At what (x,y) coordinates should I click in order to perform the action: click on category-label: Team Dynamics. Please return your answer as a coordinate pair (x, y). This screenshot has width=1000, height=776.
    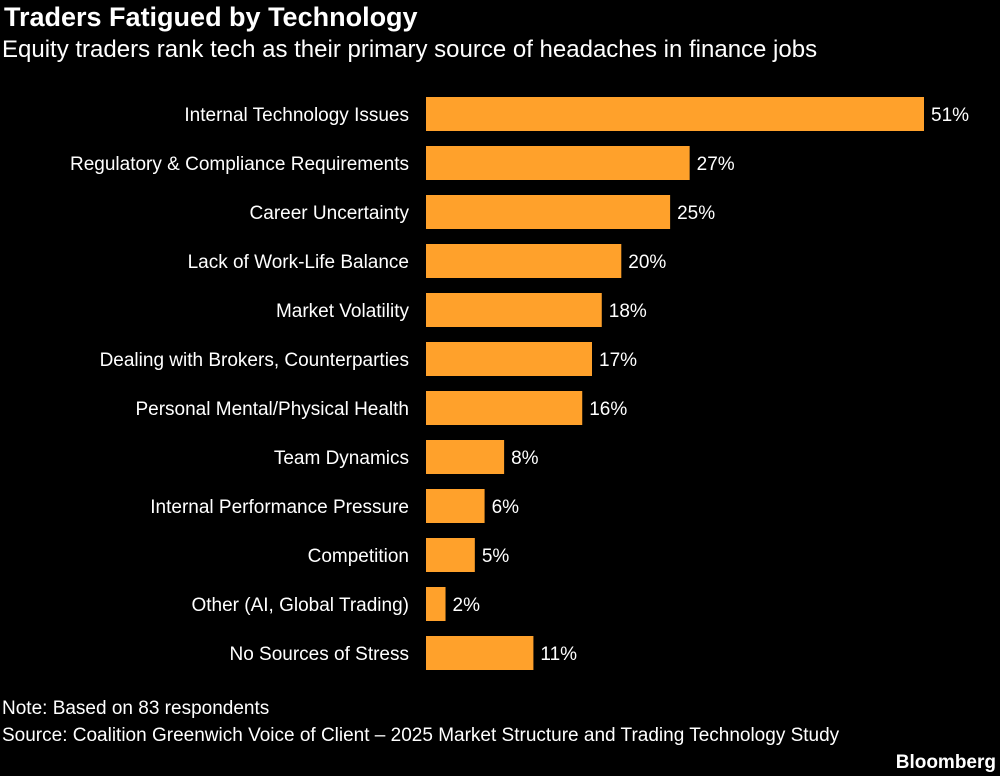
    Looking at the image, I should click on (341, 458).